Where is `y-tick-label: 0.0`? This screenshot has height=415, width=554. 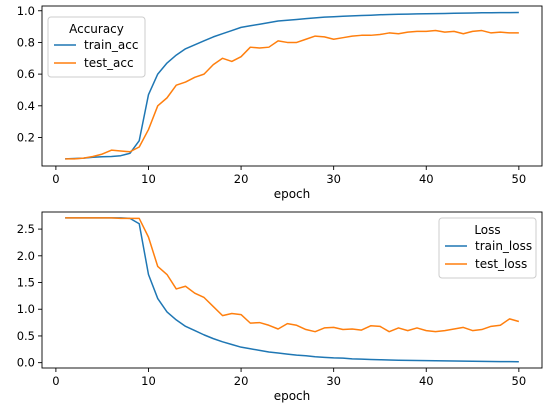
y-tick-label: 0.0 is located at coordinates (26, 363).